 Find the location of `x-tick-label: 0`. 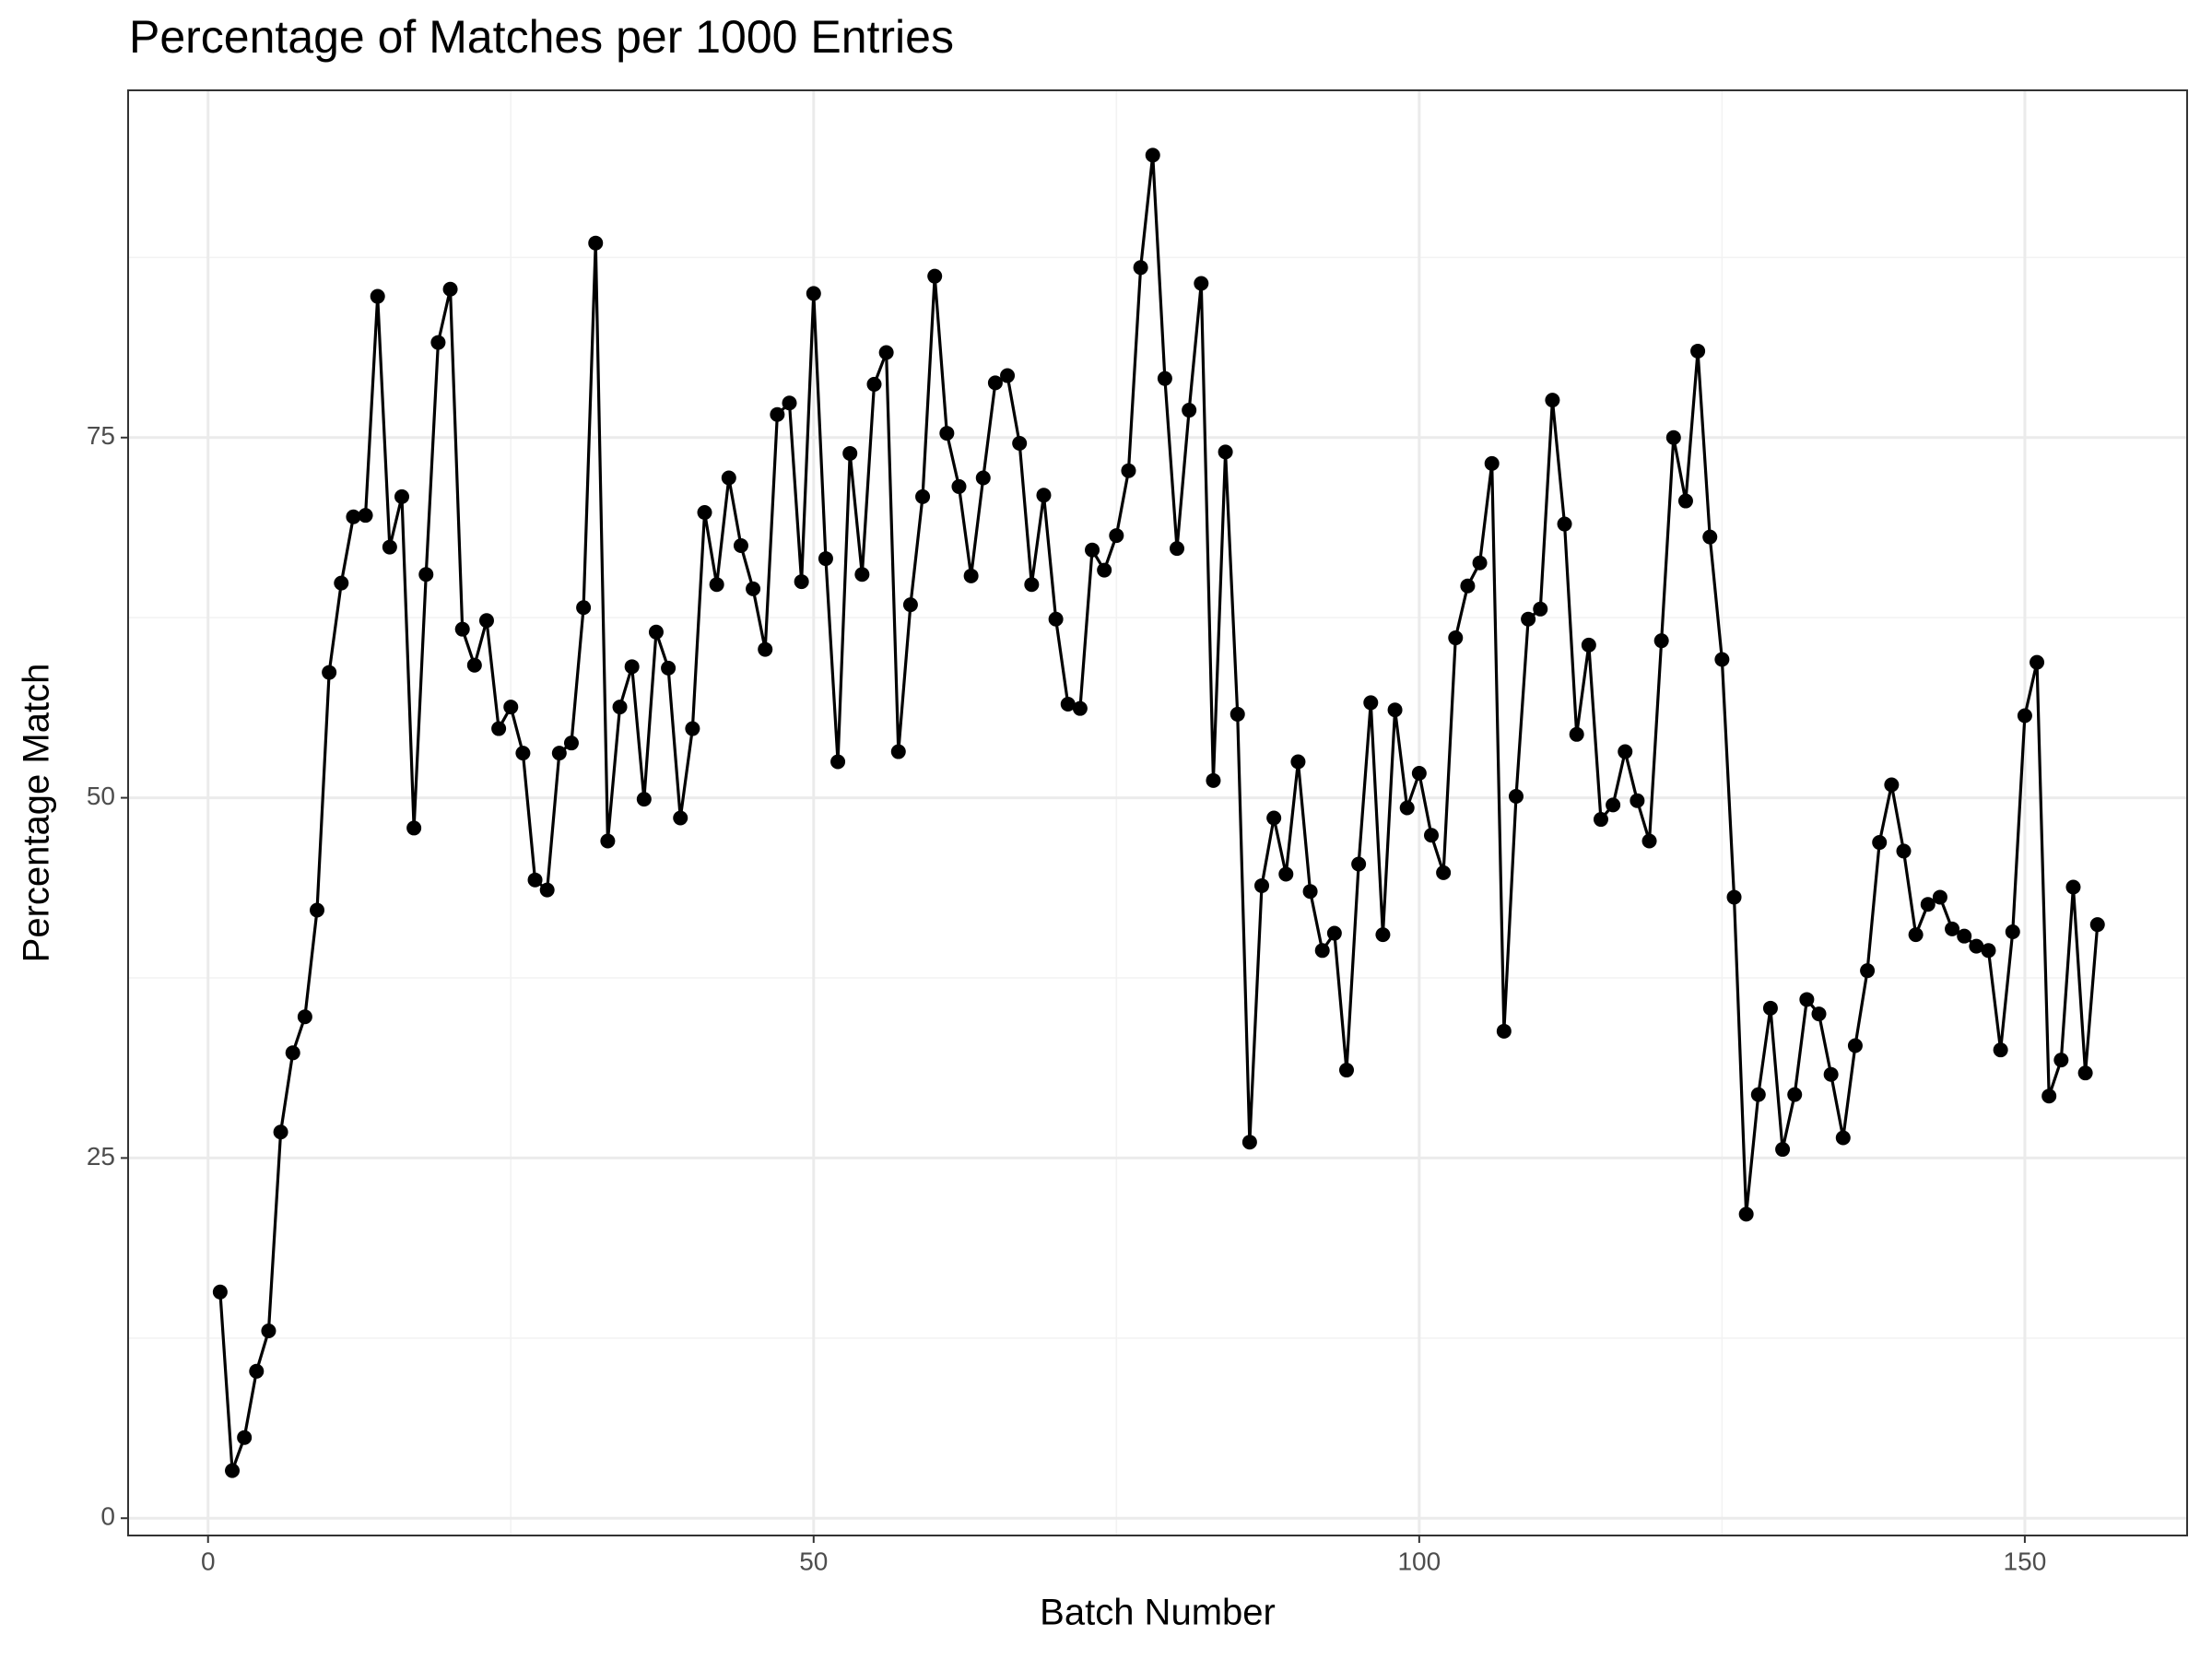

x-tick-label: 0 is located at coordinates (208, 1561).